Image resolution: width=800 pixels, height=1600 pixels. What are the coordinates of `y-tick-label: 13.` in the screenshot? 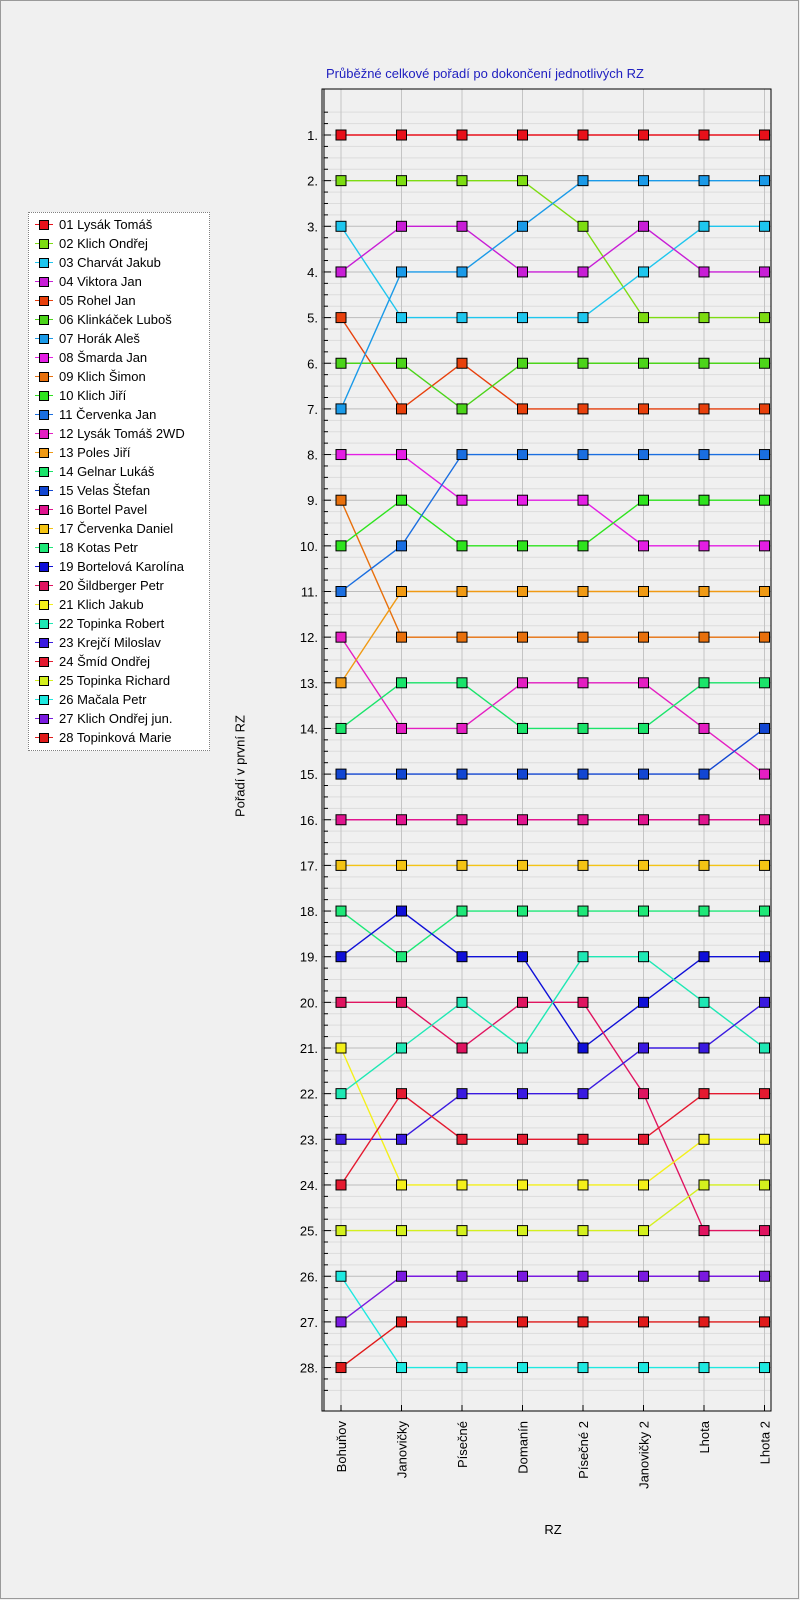 It's located at (309, 683).